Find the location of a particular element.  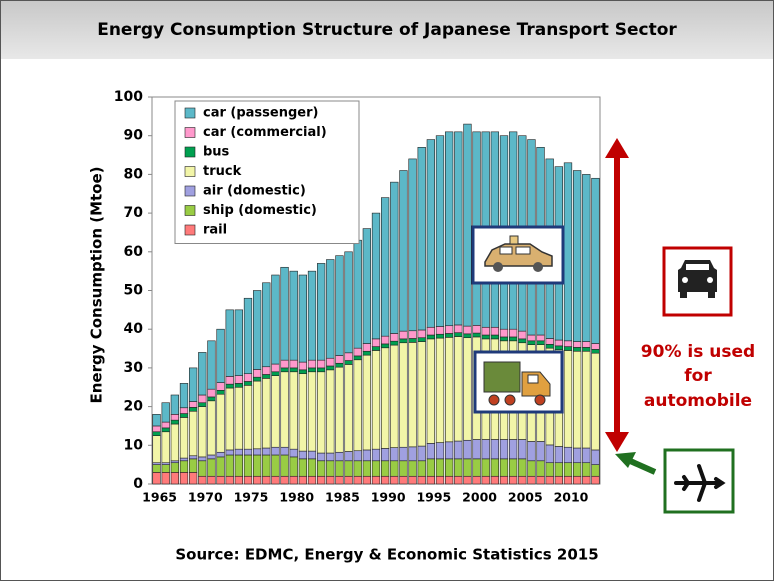

y-tick-label: 40 is located at coordinates (134, 329).